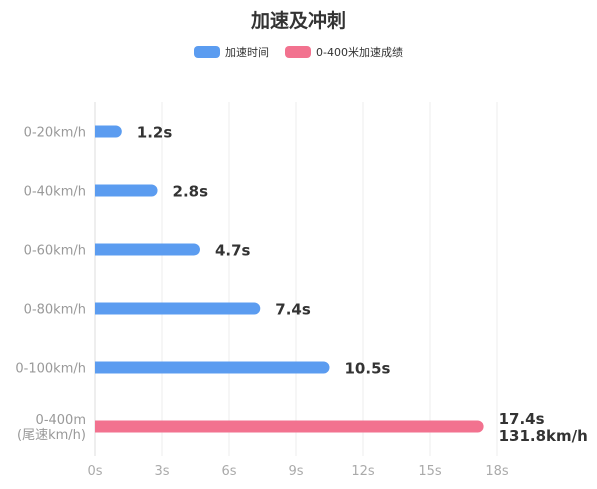  I want to click on category-label: 0-20km/h, so click(55, 133).